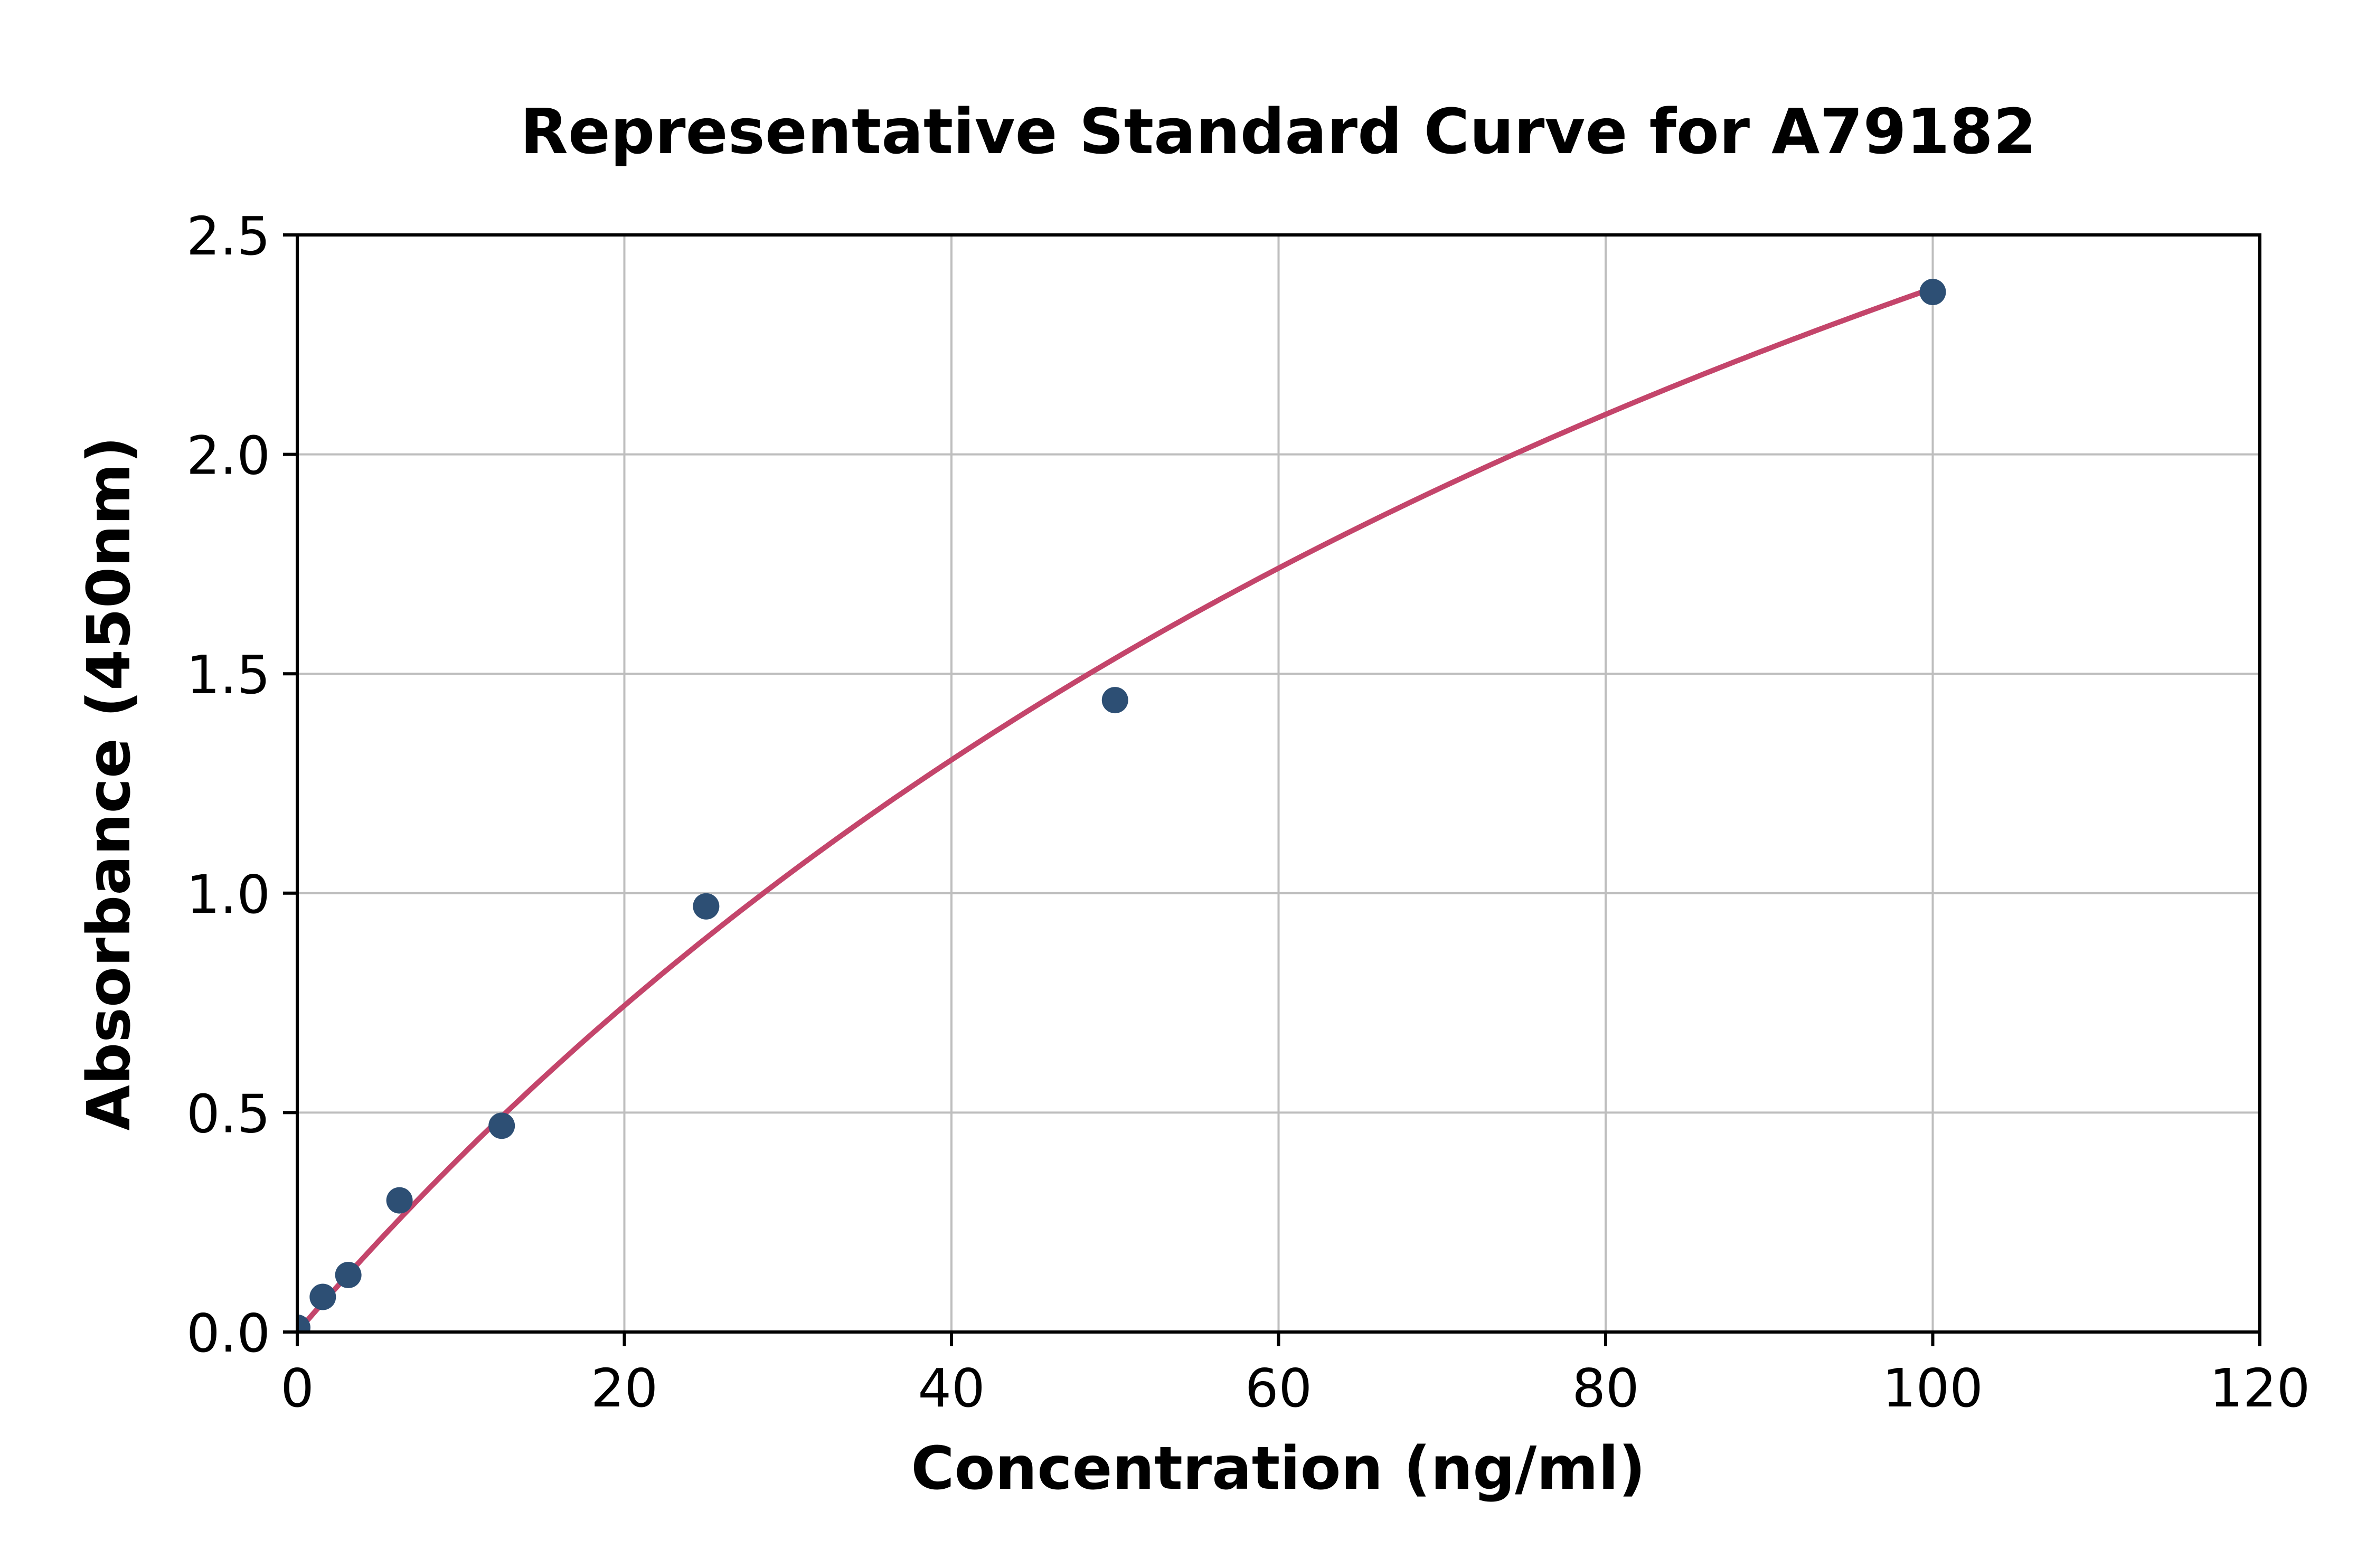 The width and height of the screenshot is (2376, 1568). What do you see at coordinates (228, 1114) in the screenshot?
I see `y-tick-label-0.5: 0.5` at bounding box center [228, 1114].